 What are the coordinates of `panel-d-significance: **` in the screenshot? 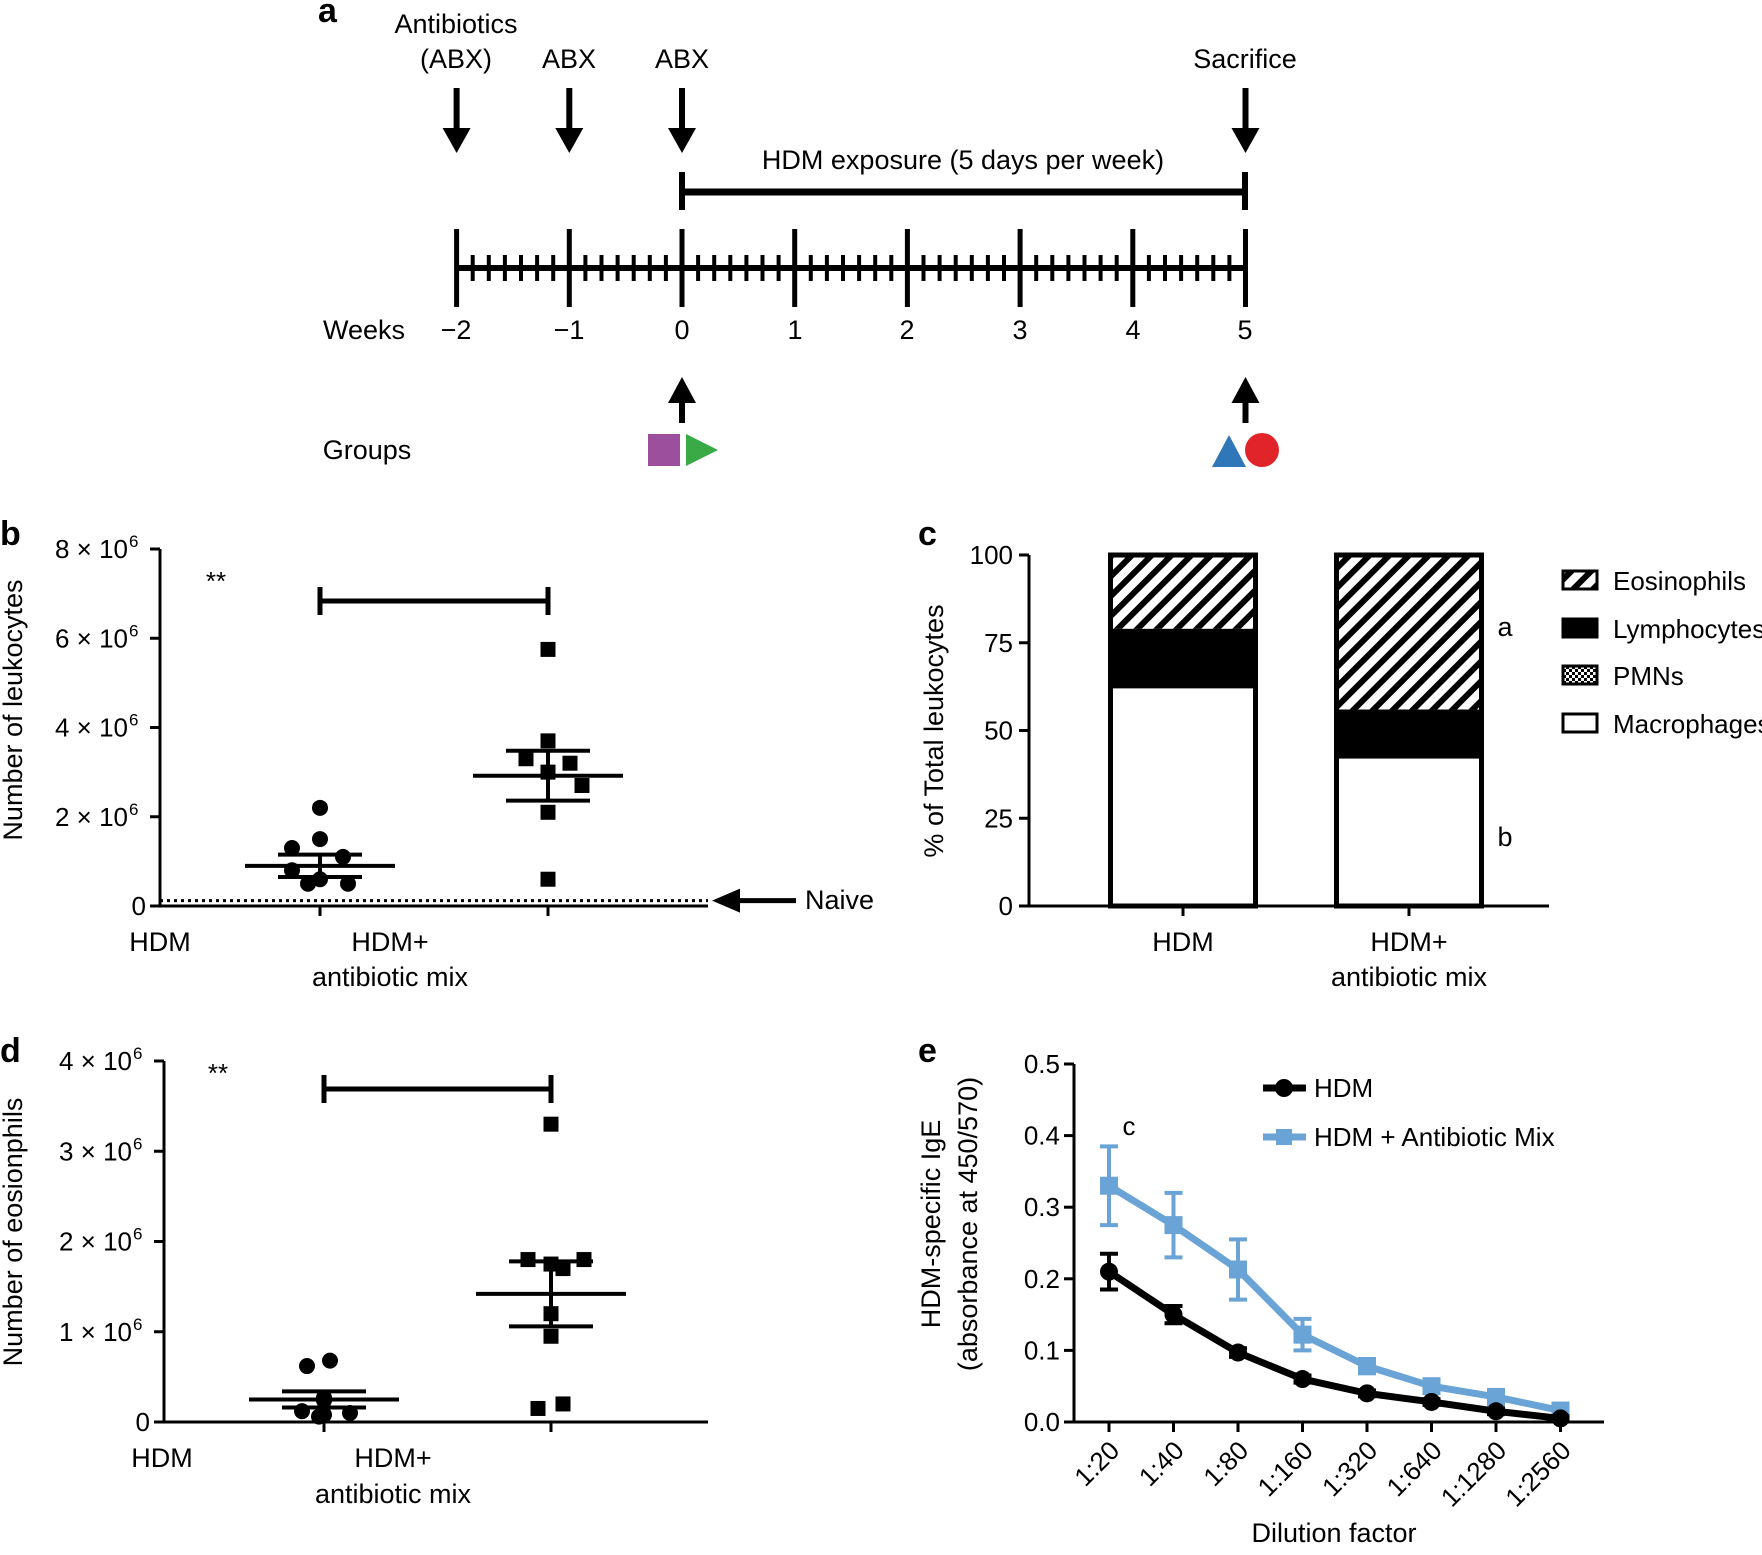 It's located at (218, 1073).